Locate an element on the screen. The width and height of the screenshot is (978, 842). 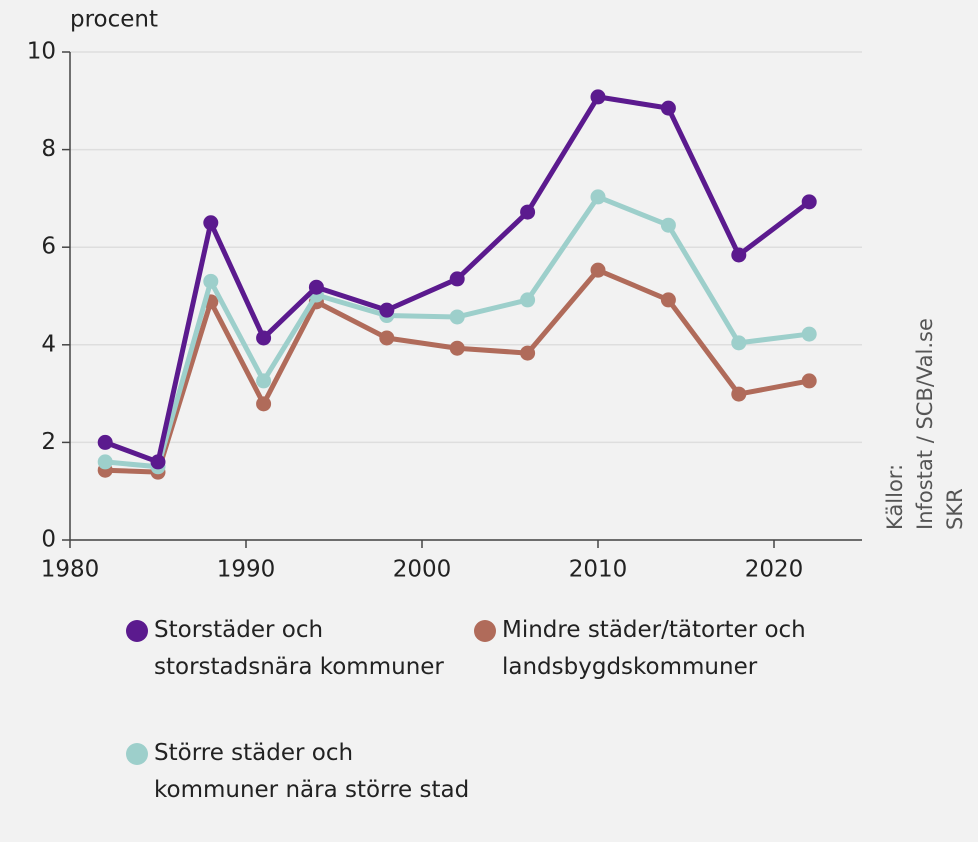
x-tick-label: 2000 is located at coordinates (422, 570).